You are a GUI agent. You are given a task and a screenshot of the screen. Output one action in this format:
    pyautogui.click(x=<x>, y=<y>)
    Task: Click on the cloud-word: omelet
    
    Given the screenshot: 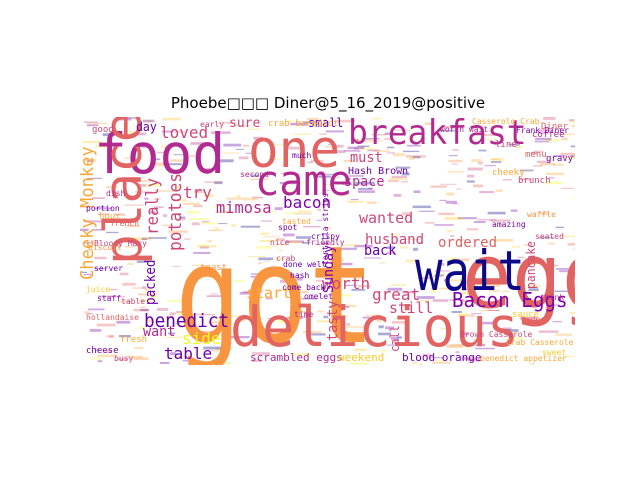 What is the action you would take?
    pyautogui.click(x=318, y=296)
    